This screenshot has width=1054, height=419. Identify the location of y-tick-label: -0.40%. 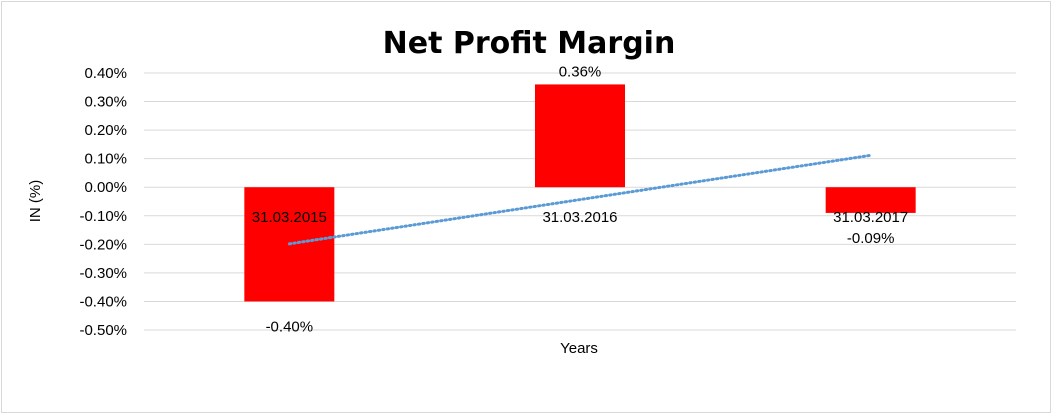
(103, 301).